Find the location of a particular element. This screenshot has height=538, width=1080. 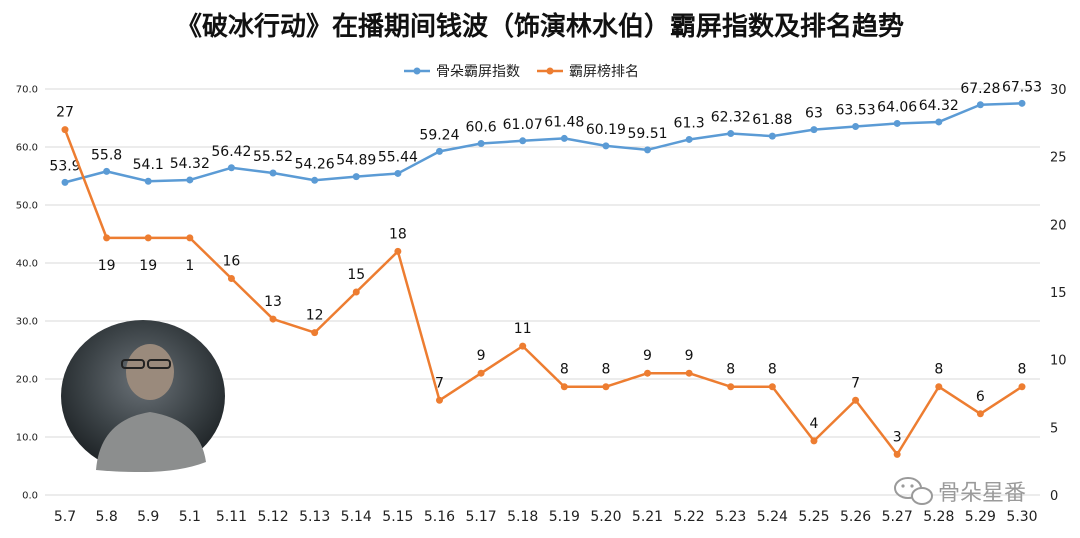

data-label-rank: 27 is located at coordinates (65, 113).